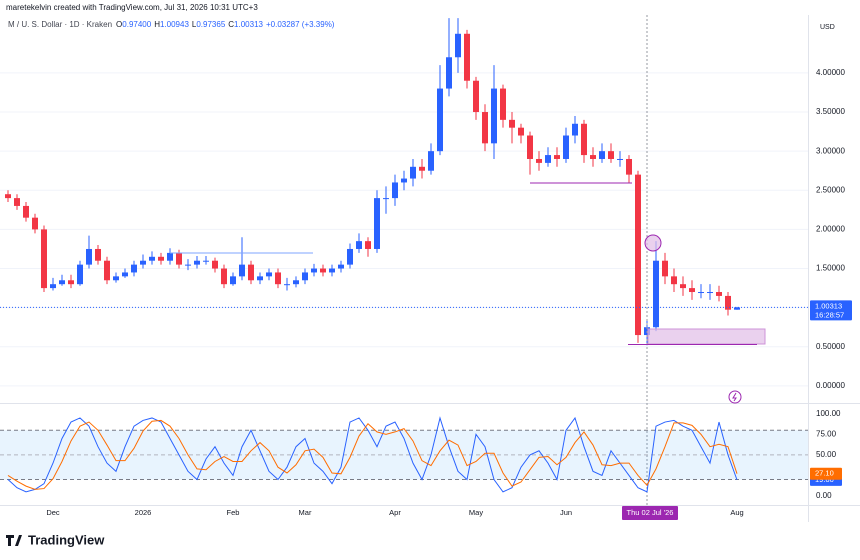 This screenshot has height=560, width=860. Describe the element at coordinates (14, 540) in the screenshot. I see `logo-mark` at that location.